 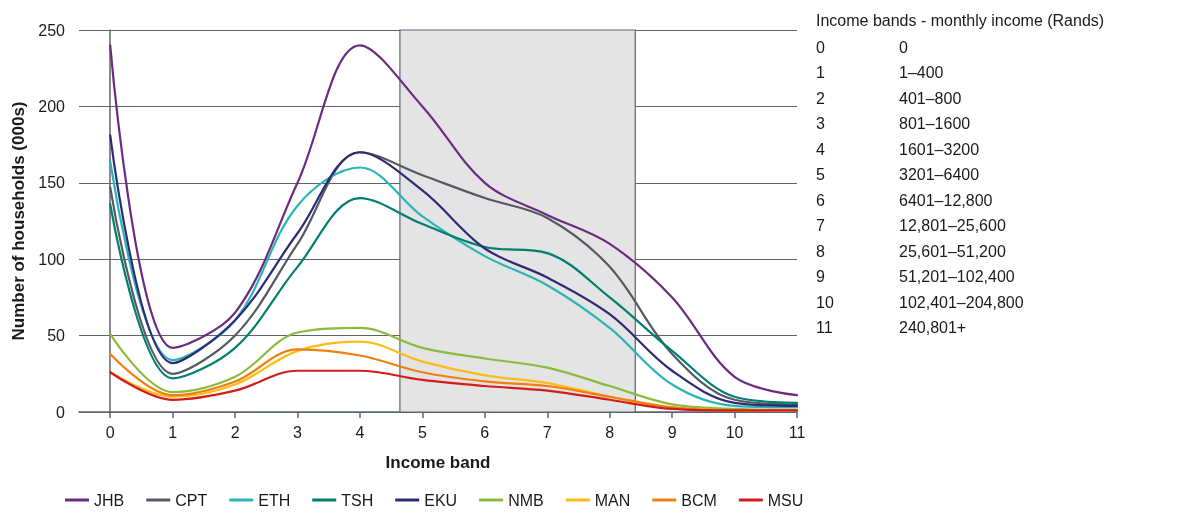 I want to click on text: 240,801+, so click(x=933, y=327).